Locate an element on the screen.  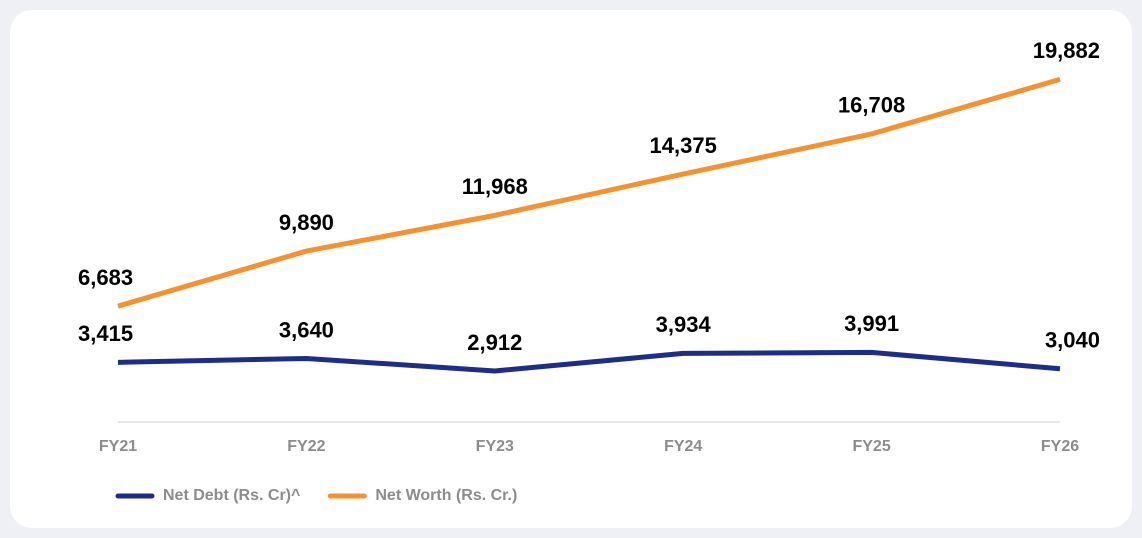
legend-label: Net Worth (Rs. Cr.) is located at coordinates (446, 495).